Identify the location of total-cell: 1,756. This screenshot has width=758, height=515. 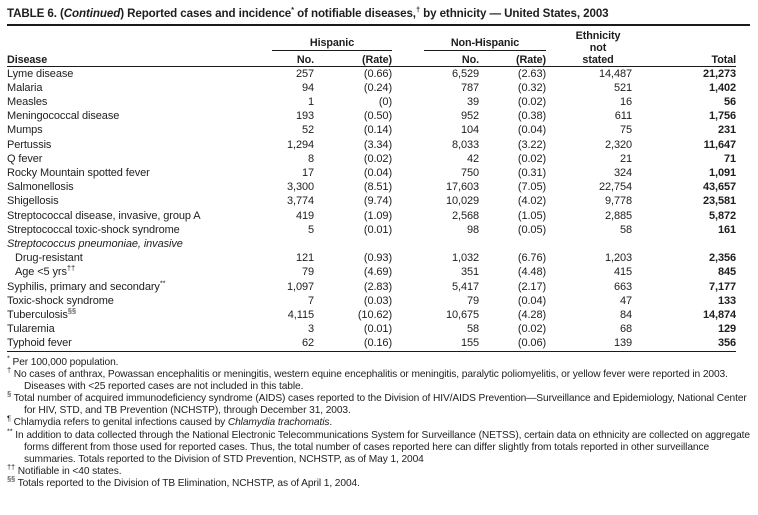
(723, 116).